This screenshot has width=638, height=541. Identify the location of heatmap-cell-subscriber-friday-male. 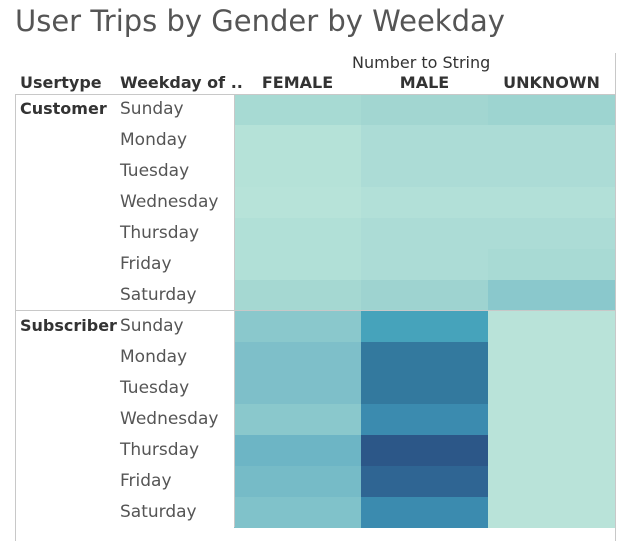
(424, 481).